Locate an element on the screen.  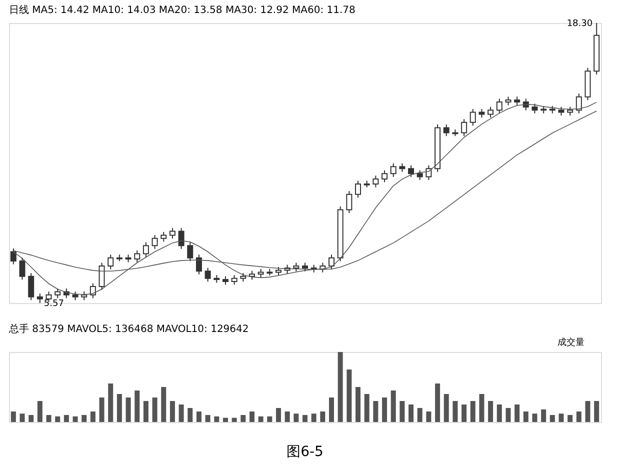
chart-title: 总手 83579 MAVOL5: 136468 MAVOL10: 129642 is located at coordinates (128, 329).